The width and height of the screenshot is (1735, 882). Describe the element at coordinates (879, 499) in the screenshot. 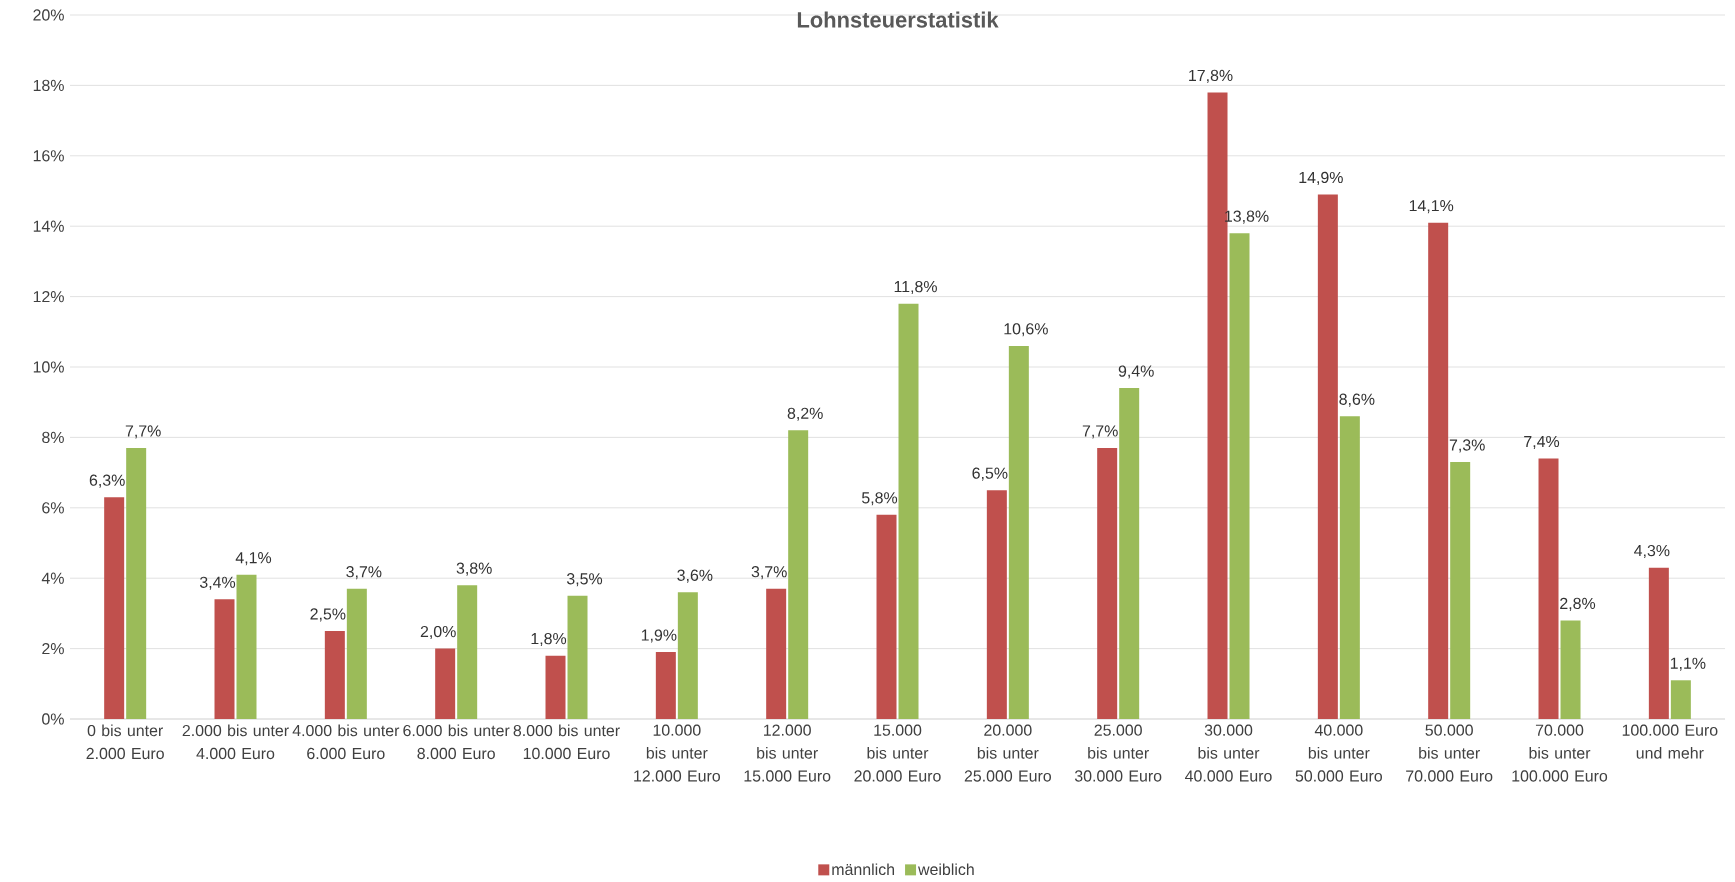

I see `data-label: 5,8%` at that location.